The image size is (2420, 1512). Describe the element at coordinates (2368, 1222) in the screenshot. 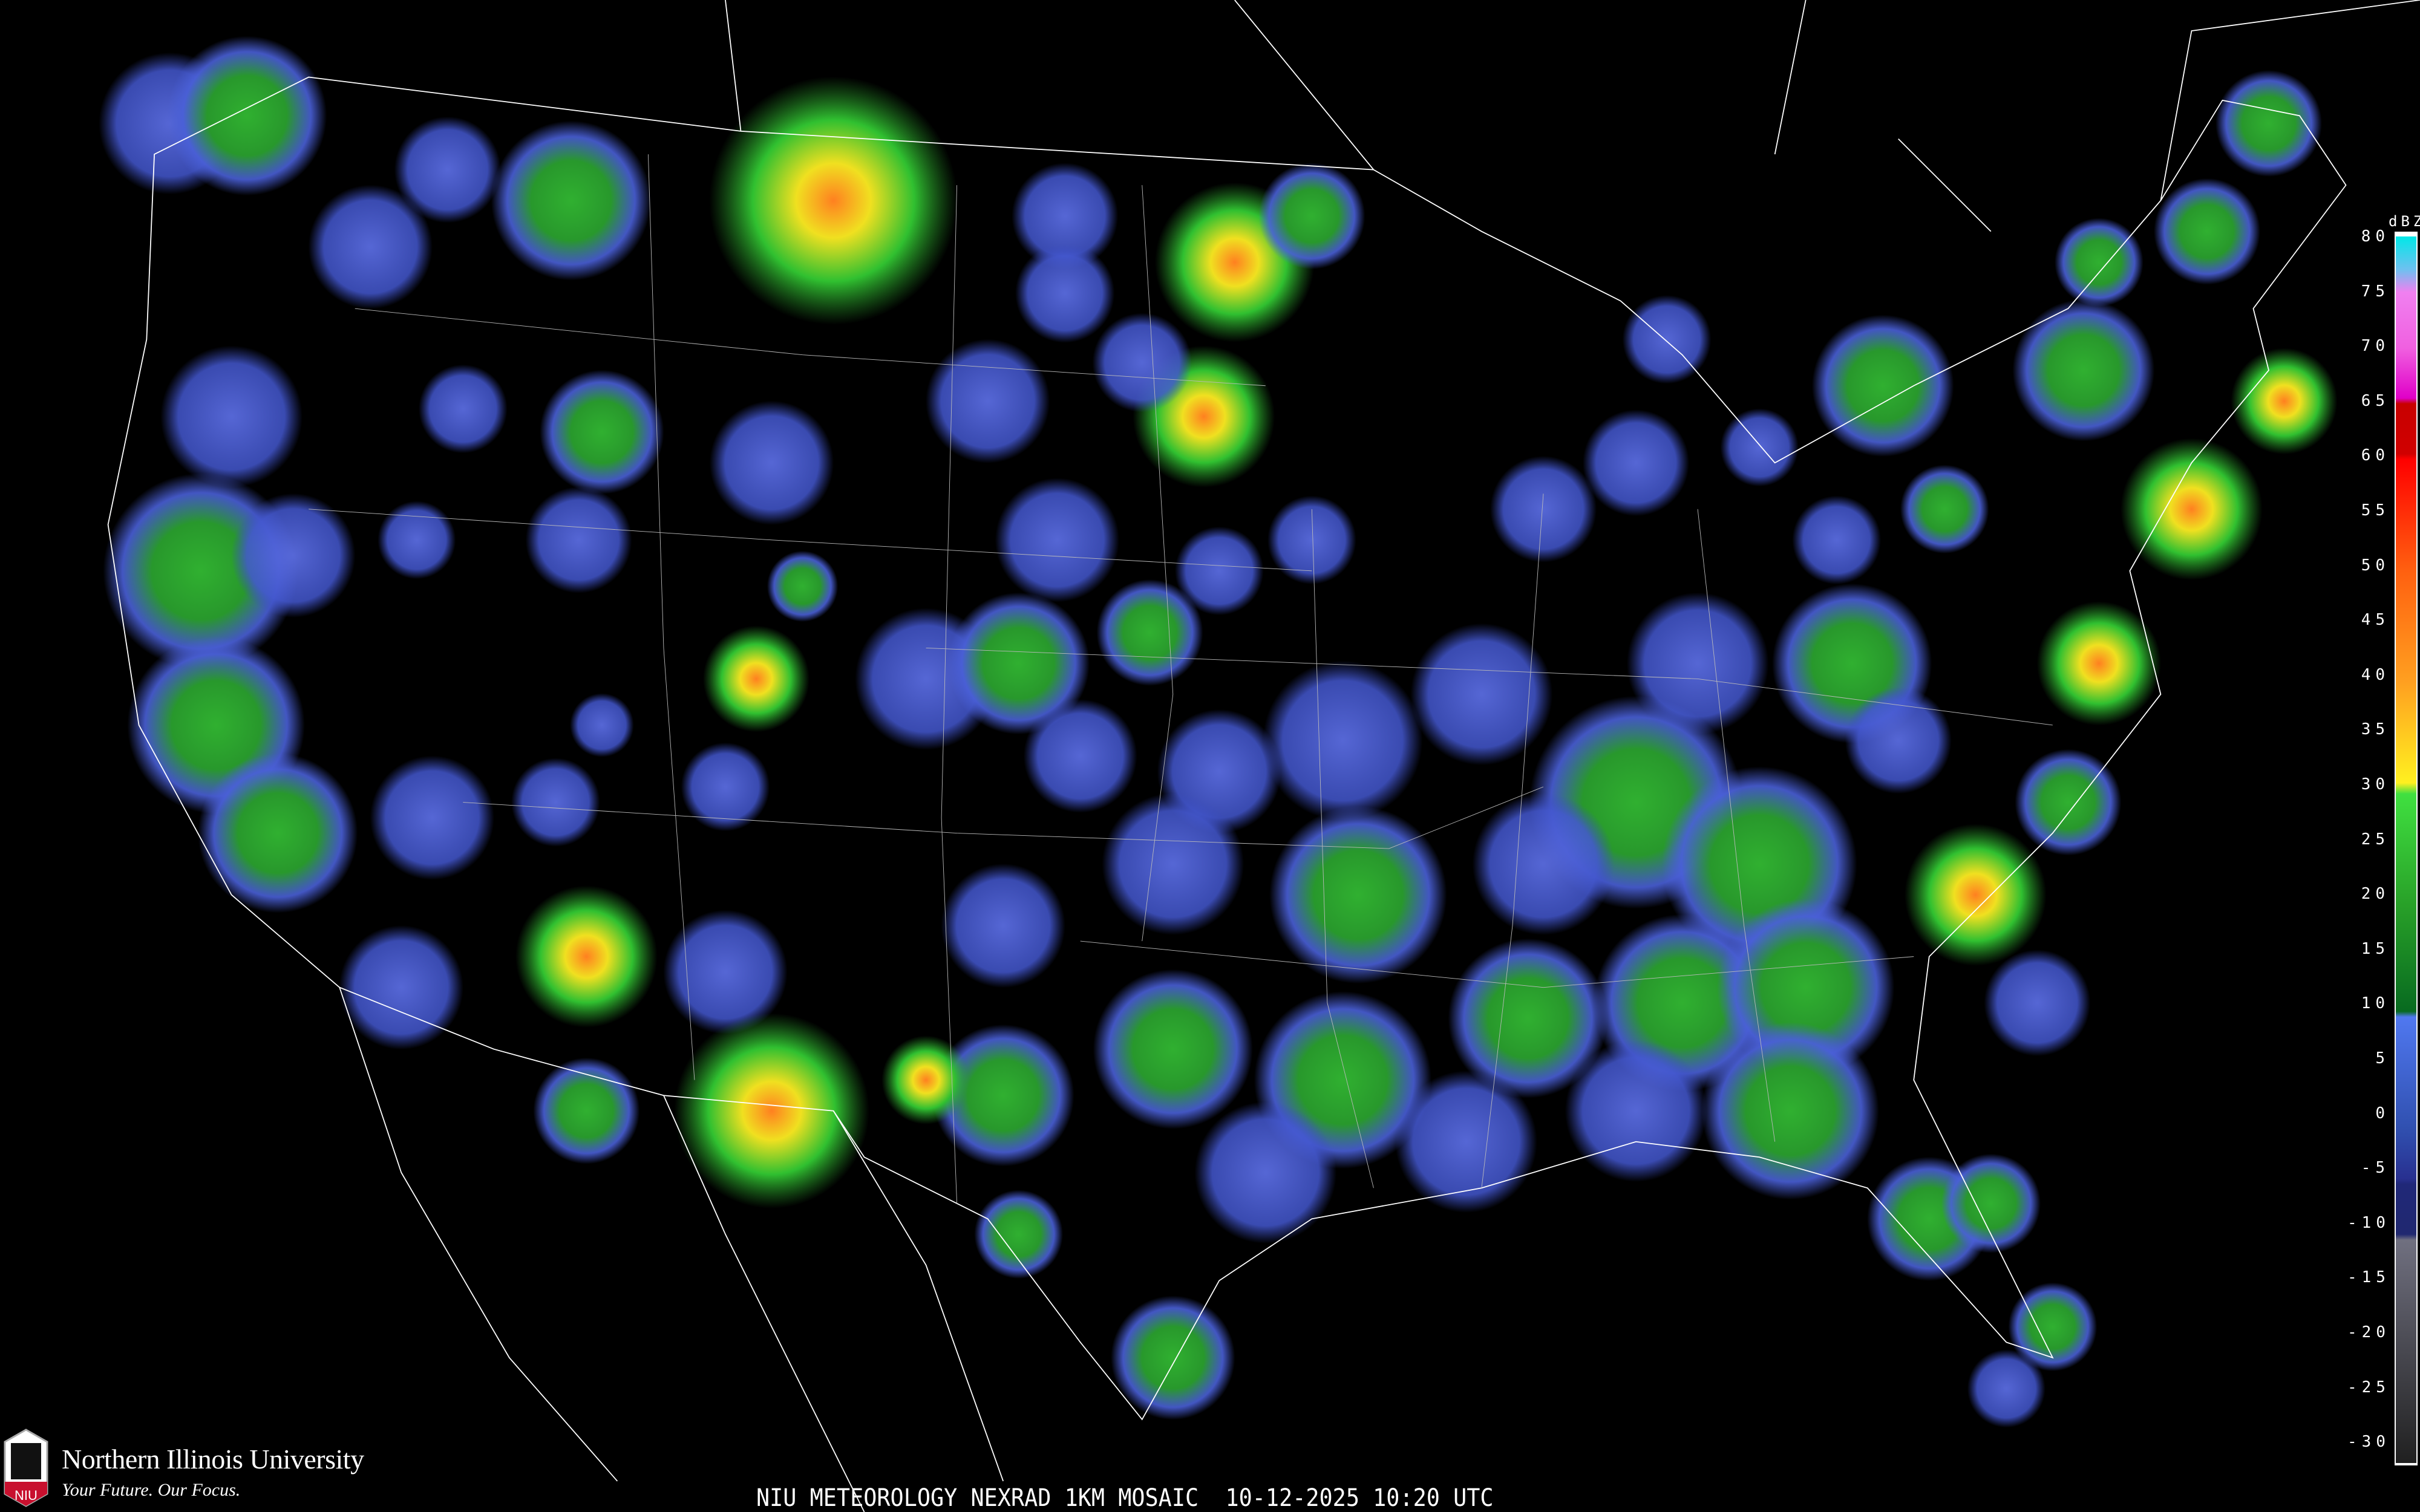

I see `colorbar-tick-label: -10` at that location.